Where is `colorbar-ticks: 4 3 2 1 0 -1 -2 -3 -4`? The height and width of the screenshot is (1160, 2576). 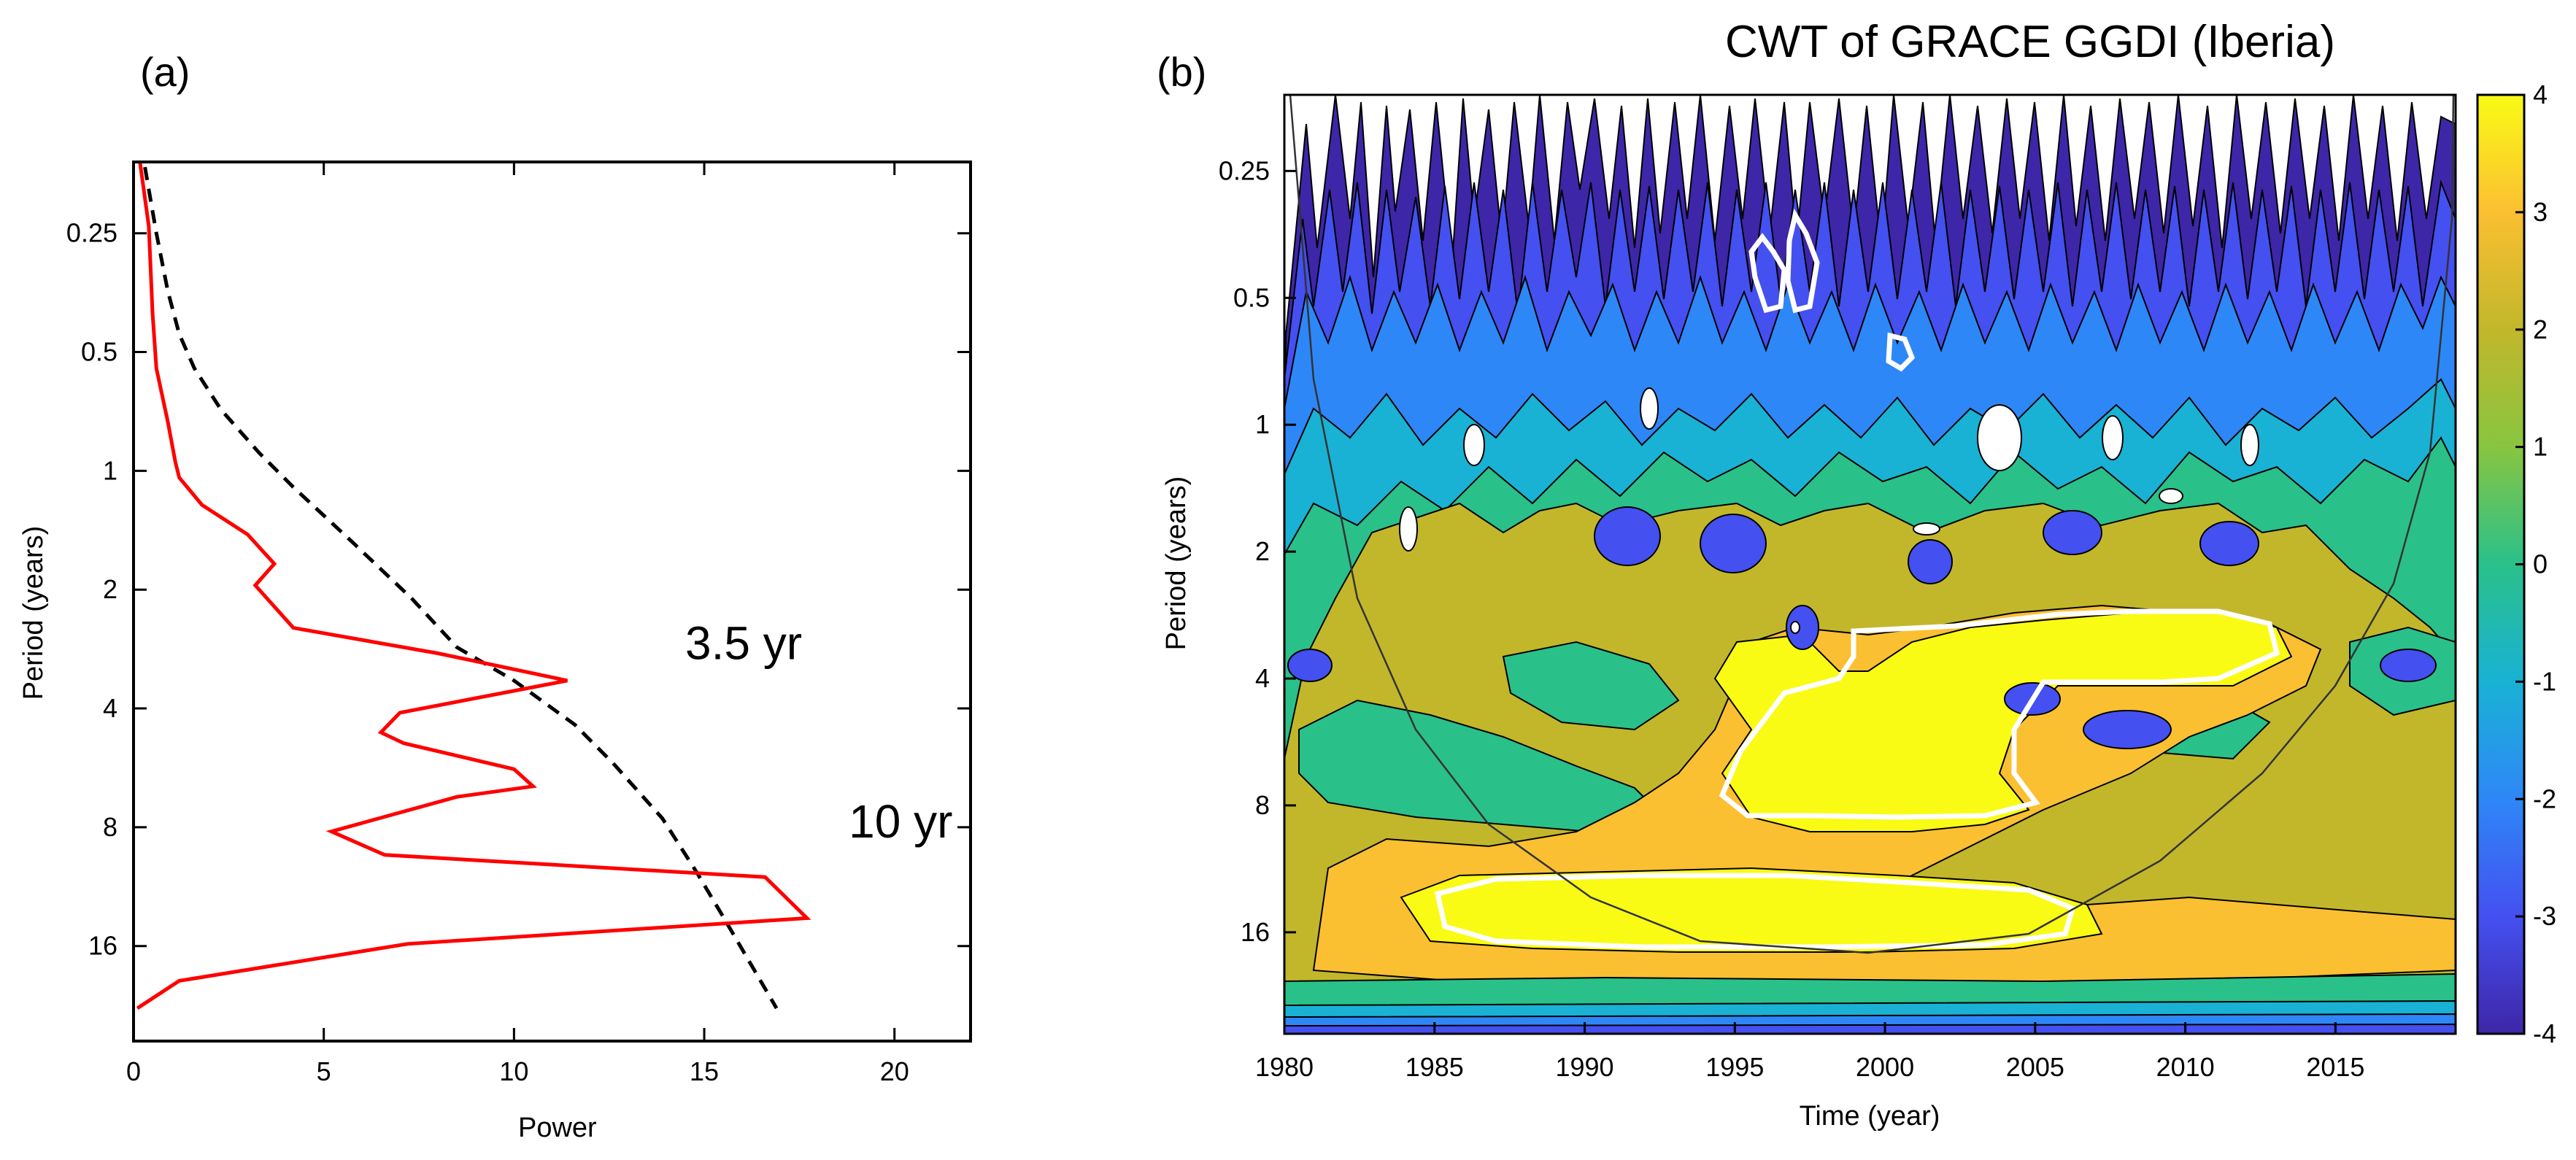
colorbar-ticks: 4 3 2 1 0 -1 -2 -3 -4 is located at coordinates (2535, 564).